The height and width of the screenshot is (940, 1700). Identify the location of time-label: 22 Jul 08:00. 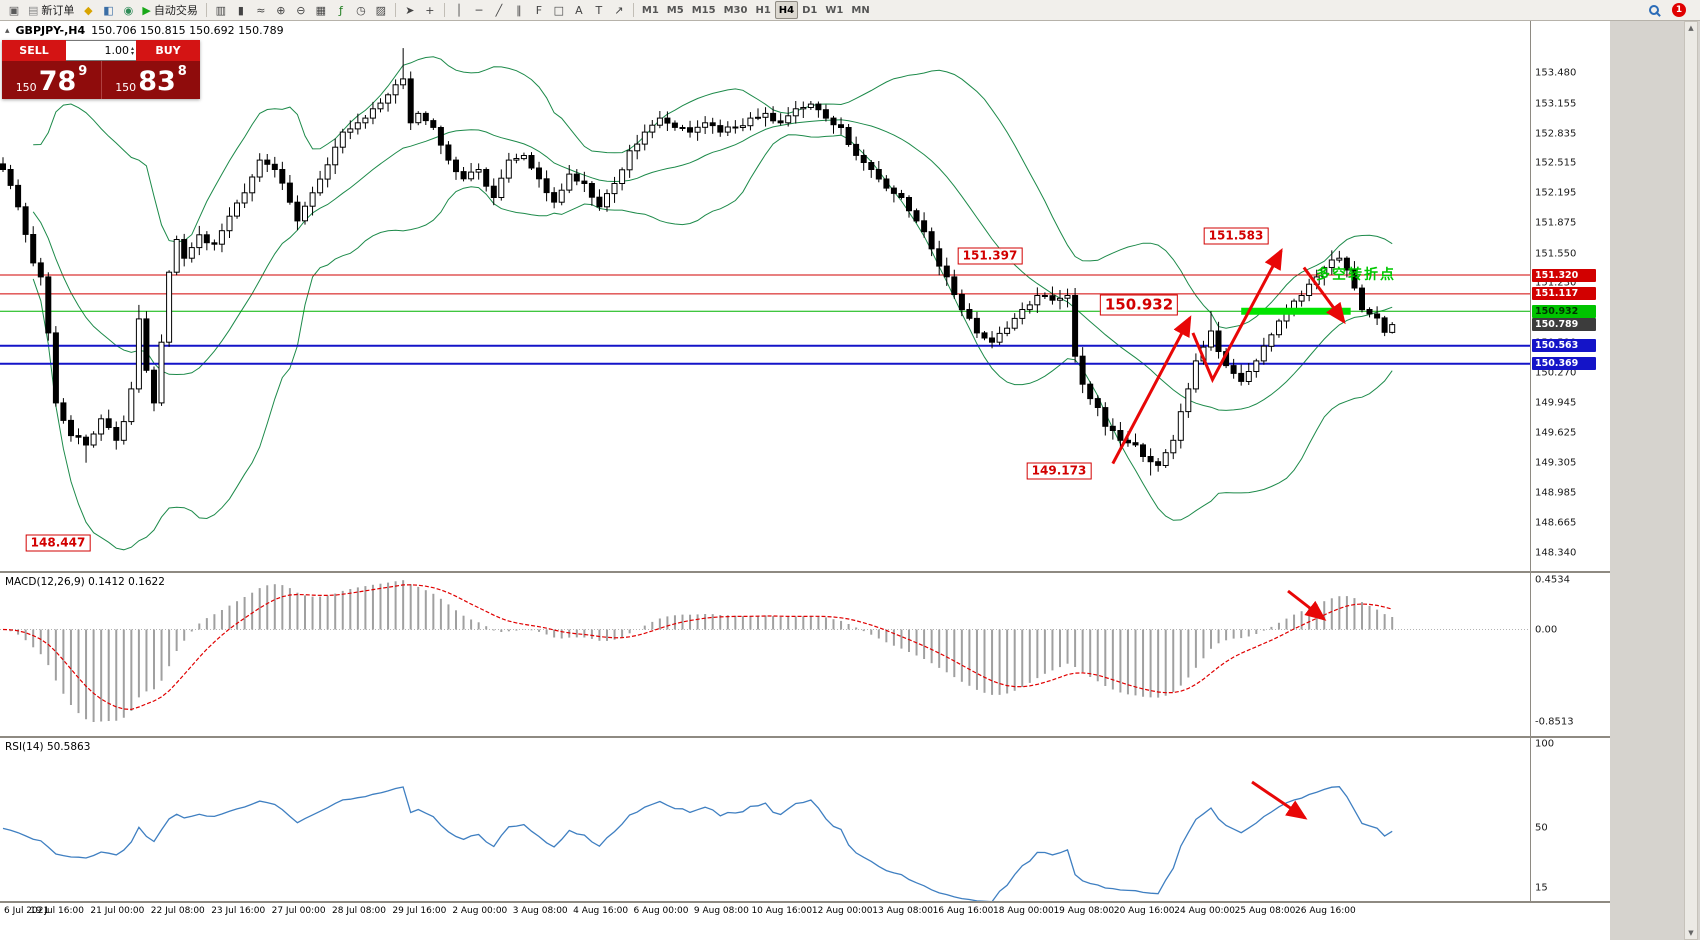
(177, 911).